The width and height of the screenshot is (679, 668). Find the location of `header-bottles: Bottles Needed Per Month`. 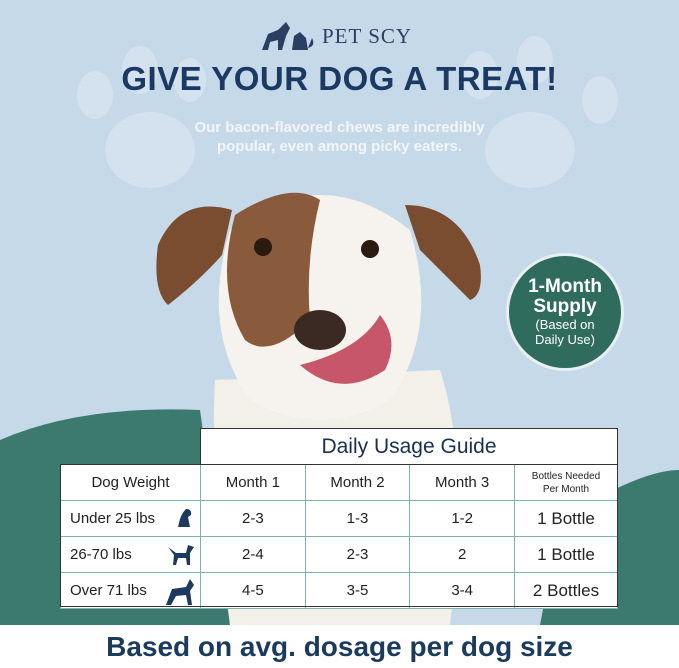

header-bottles: Bottles Needed Per Month is located at coordinates (566, 482).